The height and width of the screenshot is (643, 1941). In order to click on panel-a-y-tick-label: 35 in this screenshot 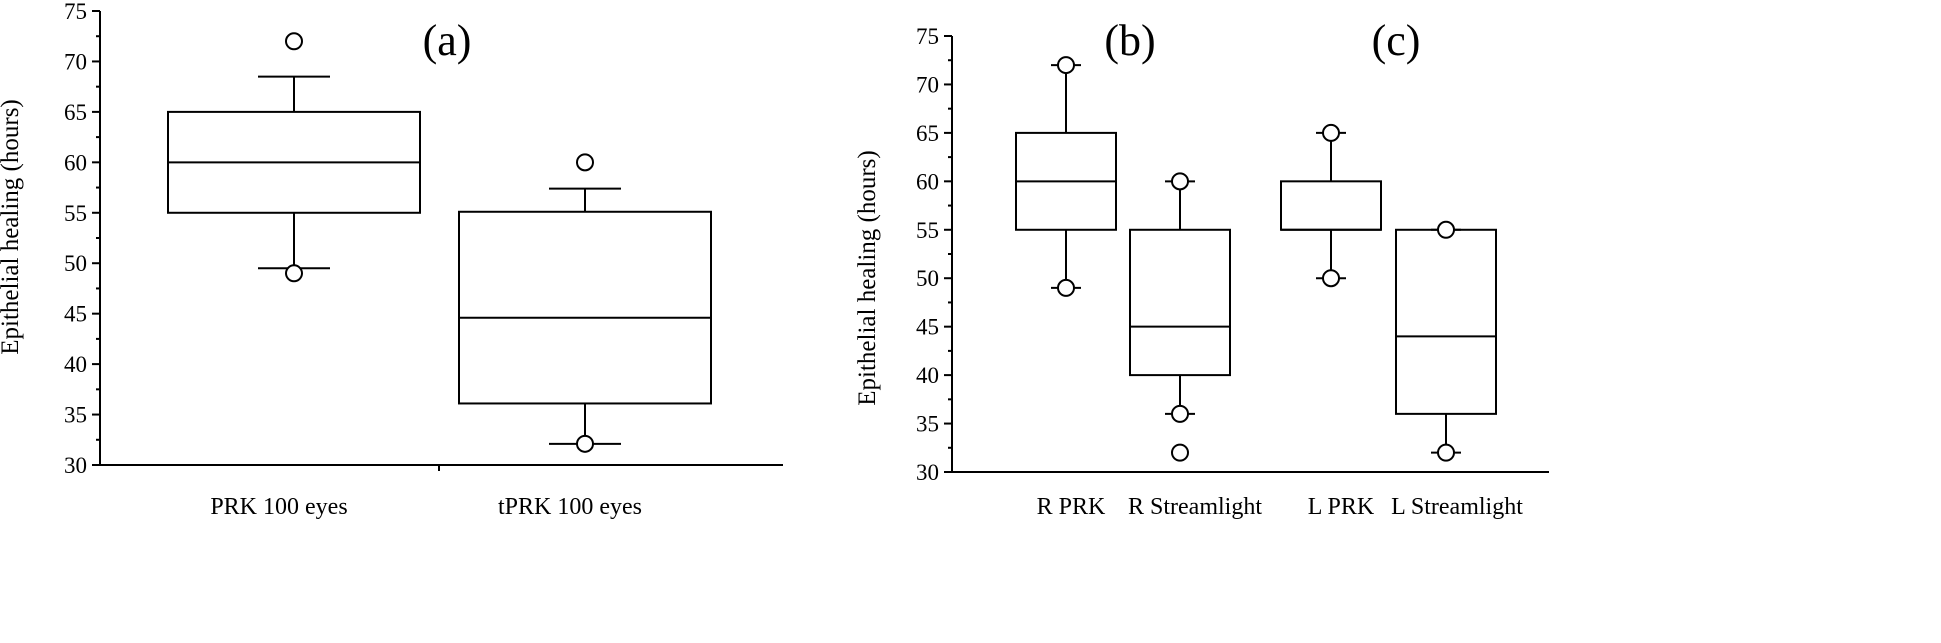, I will do `click(75, 415)`.